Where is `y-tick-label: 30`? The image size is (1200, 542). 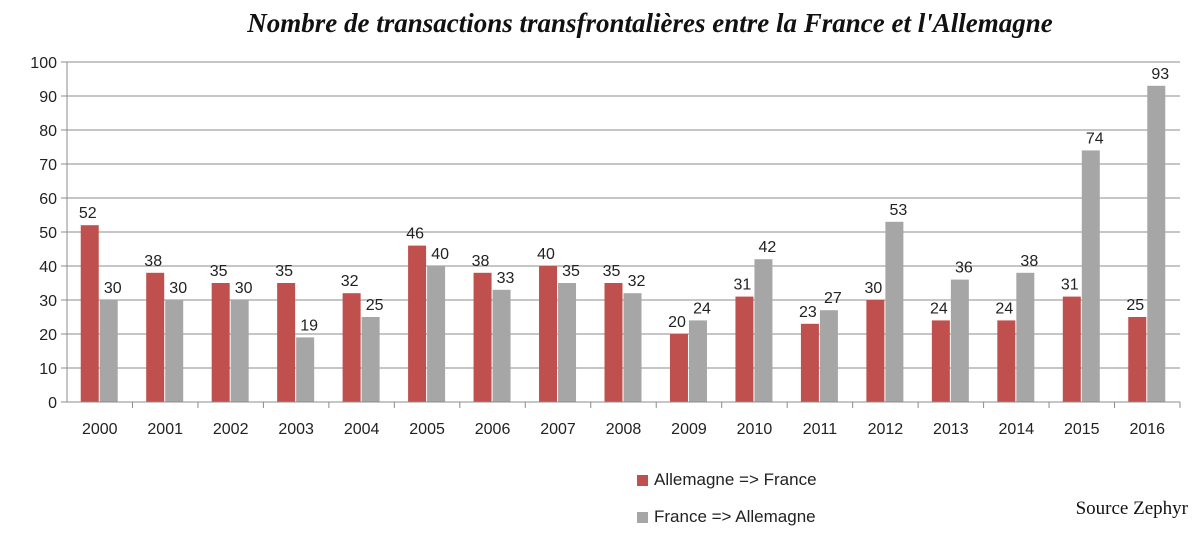
y-tick-label: 30 is located at coordinates (48, 301).